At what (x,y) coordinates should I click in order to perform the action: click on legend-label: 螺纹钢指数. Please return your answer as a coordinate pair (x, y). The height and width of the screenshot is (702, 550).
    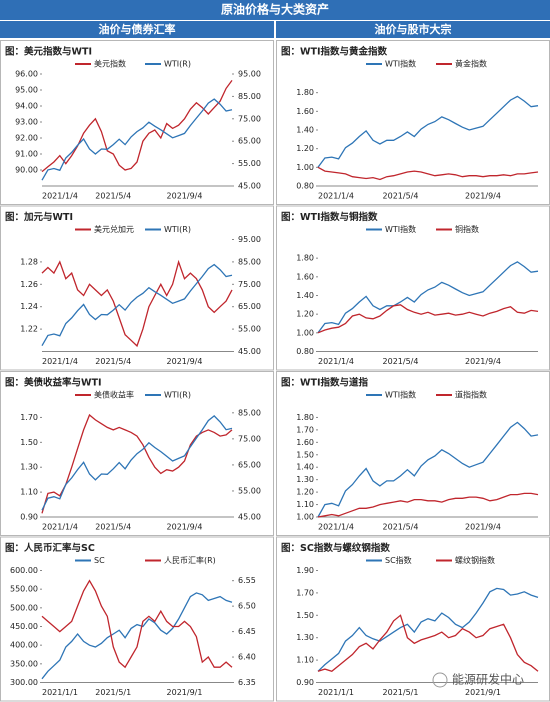
    Looking at the image, I should click on (475, 560).